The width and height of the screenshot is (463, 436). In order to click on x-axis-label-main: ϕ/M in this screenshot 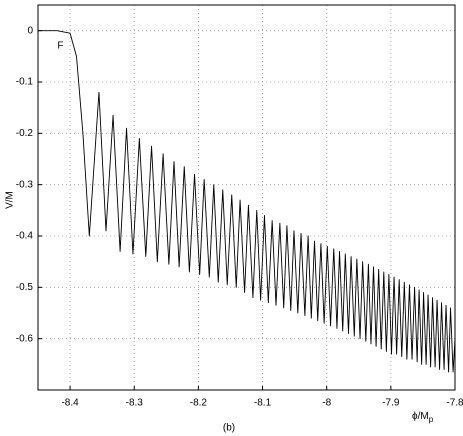, I will do `click(420, 416)`.